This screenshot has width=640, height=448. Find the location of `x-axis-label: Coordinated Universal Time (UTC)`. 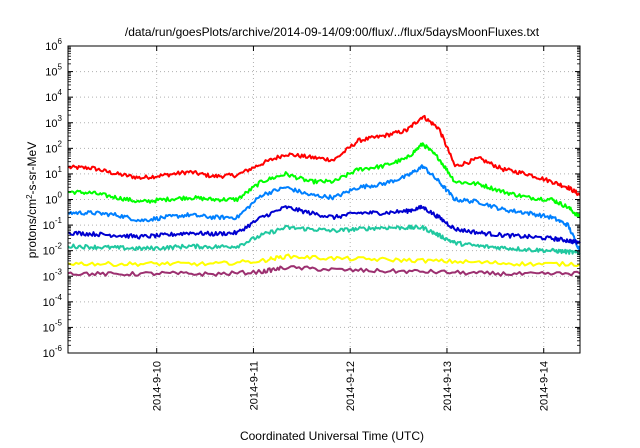

x-axis-label: Coordinated Universal Time (UTC) is located at coordinates (332, 436).